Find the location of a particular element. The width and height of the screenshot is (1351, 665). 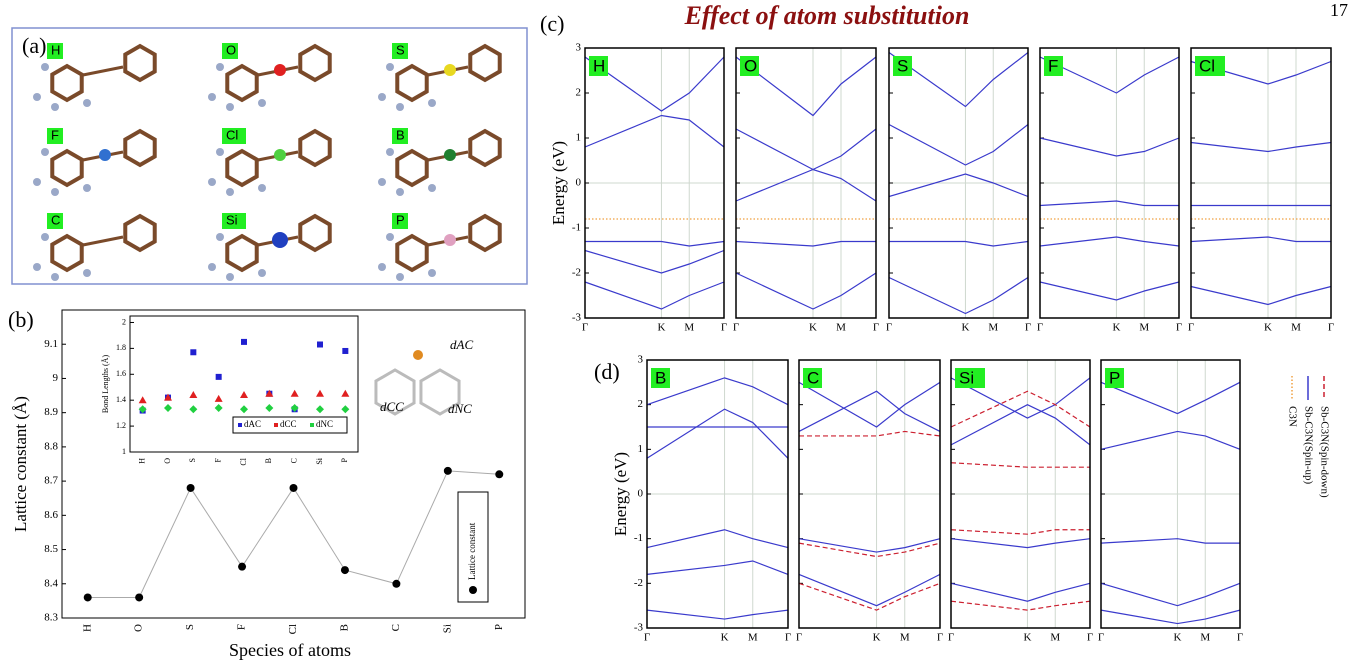

structure-label: C is located at coordinates (55, 219).